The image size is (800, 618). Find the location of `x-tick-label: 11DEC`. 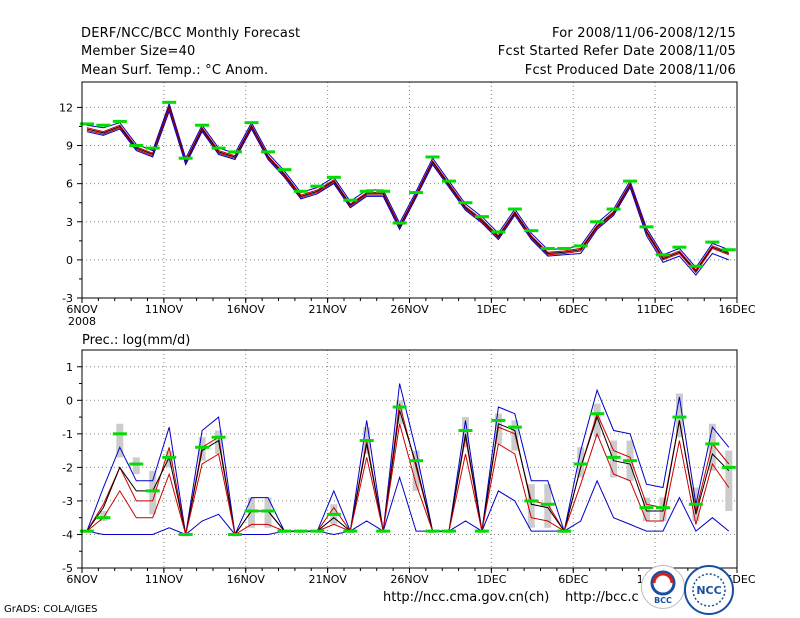

x-tick-label: 11DEC is located at coordinates (655, 309).